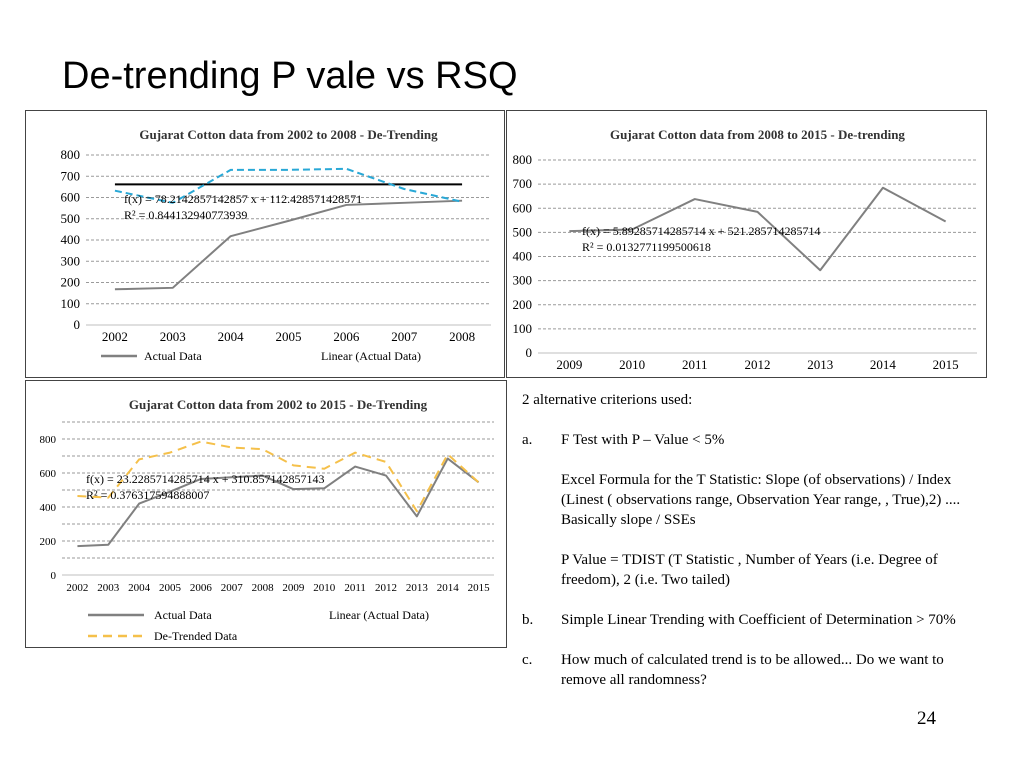 Image resolution: width=1024 pixels, height=768 pixels. I want to click on criterion-b-marker: b., so click(528, 620).